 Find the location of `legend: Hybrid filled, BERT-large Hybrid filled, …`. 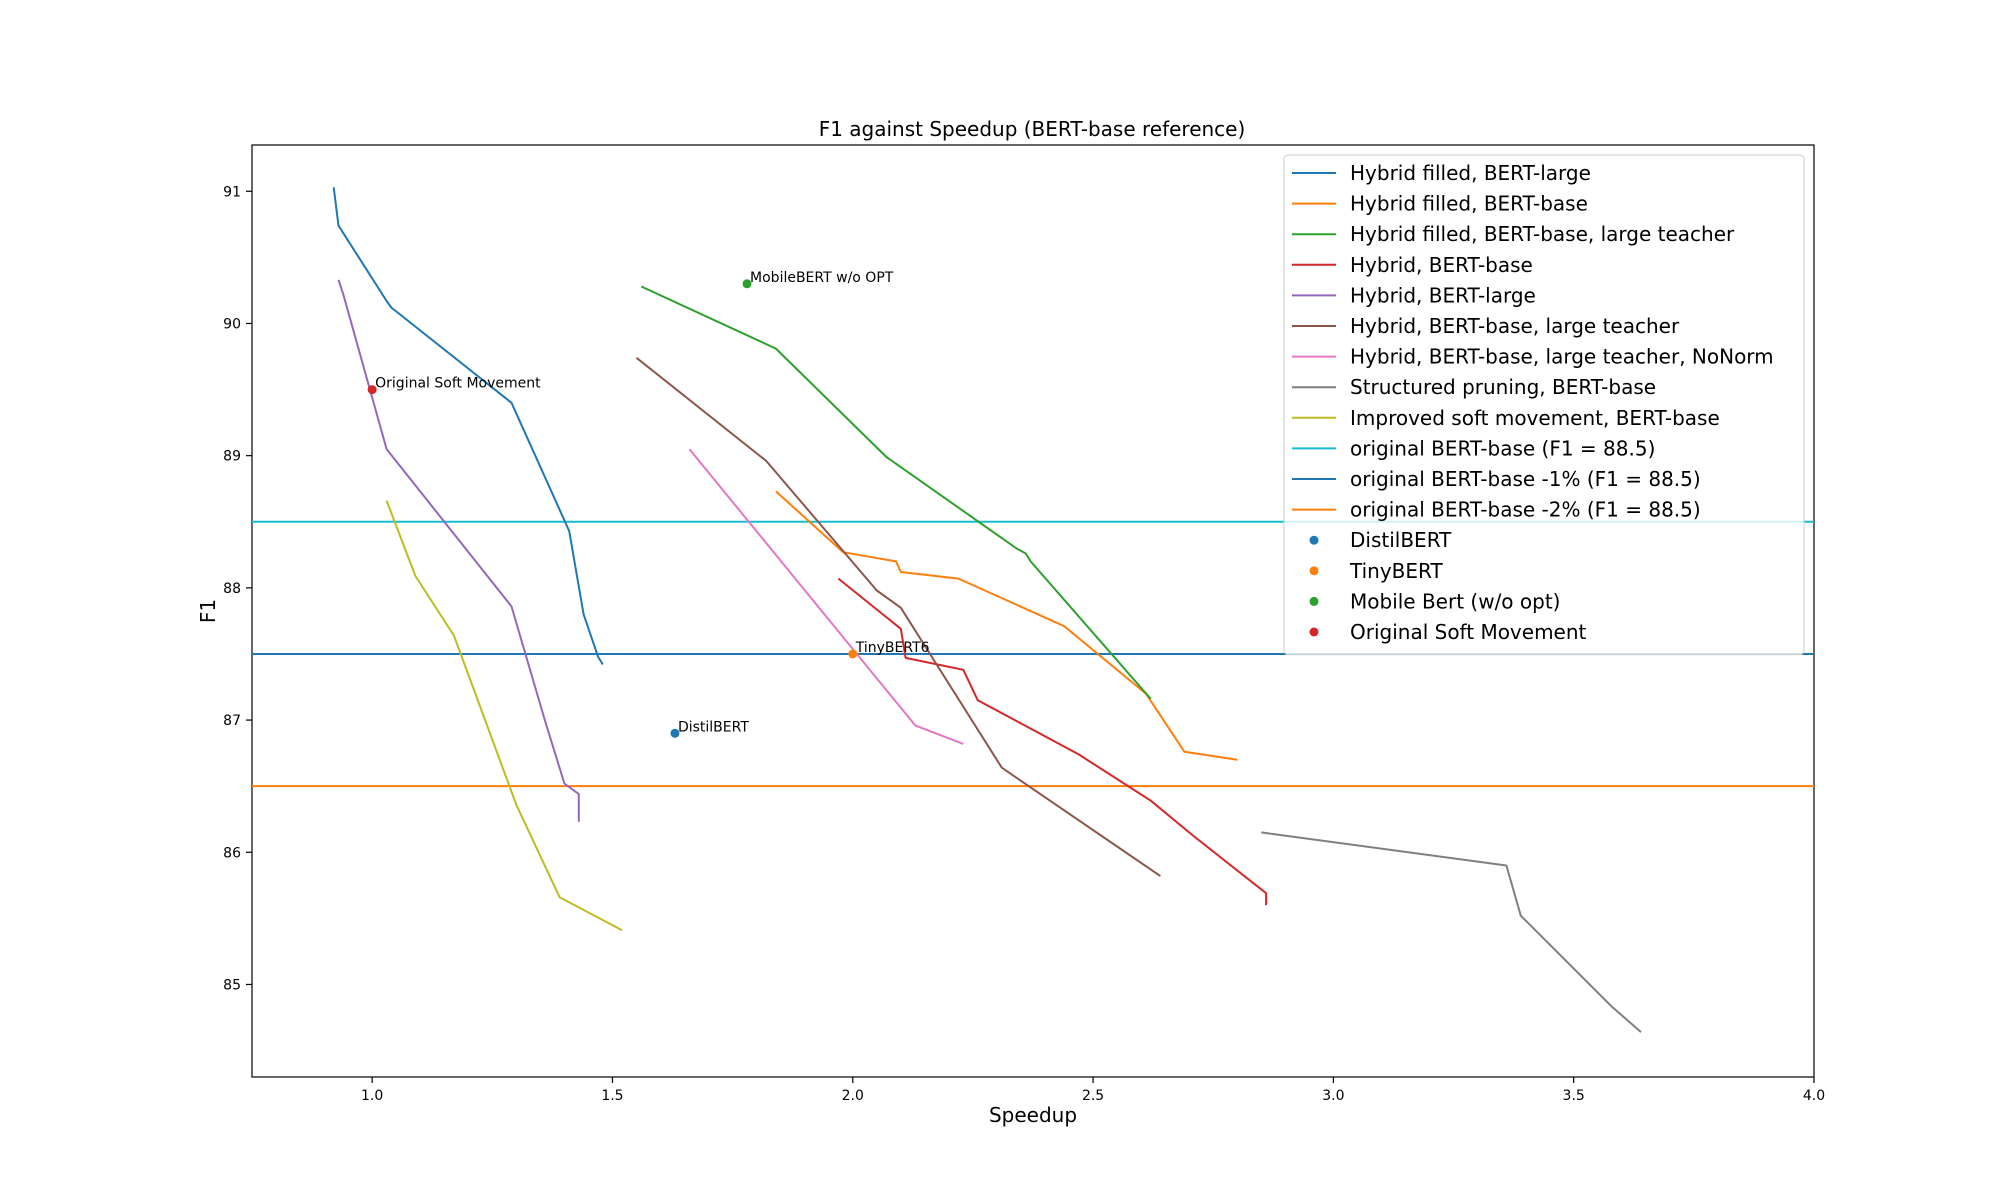

legend: Hybrid filled, BERT-large Hybrid filled, … is located at coordinates (1544, 405).